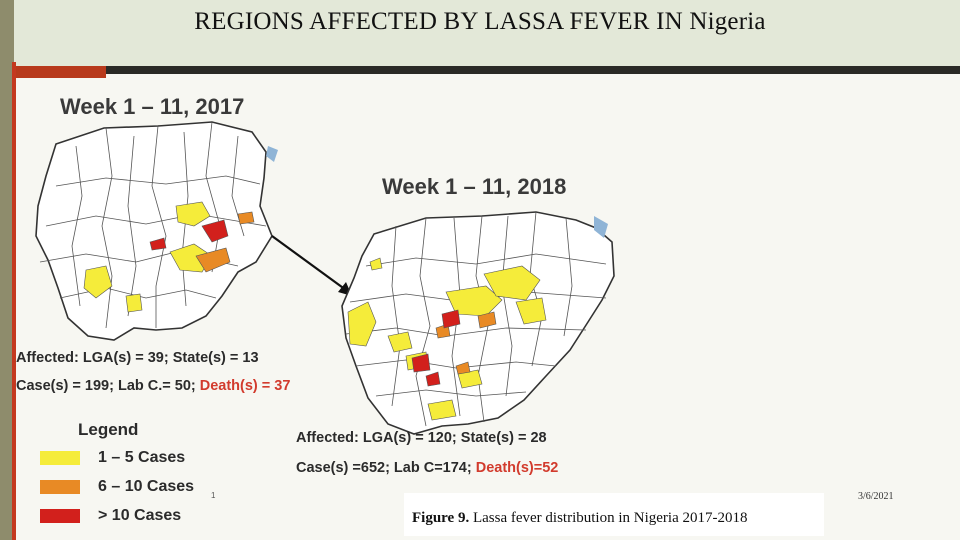  Describe the element at coordinates (213, 495) in the screenshot. I see `slide-number: 1` at that location.